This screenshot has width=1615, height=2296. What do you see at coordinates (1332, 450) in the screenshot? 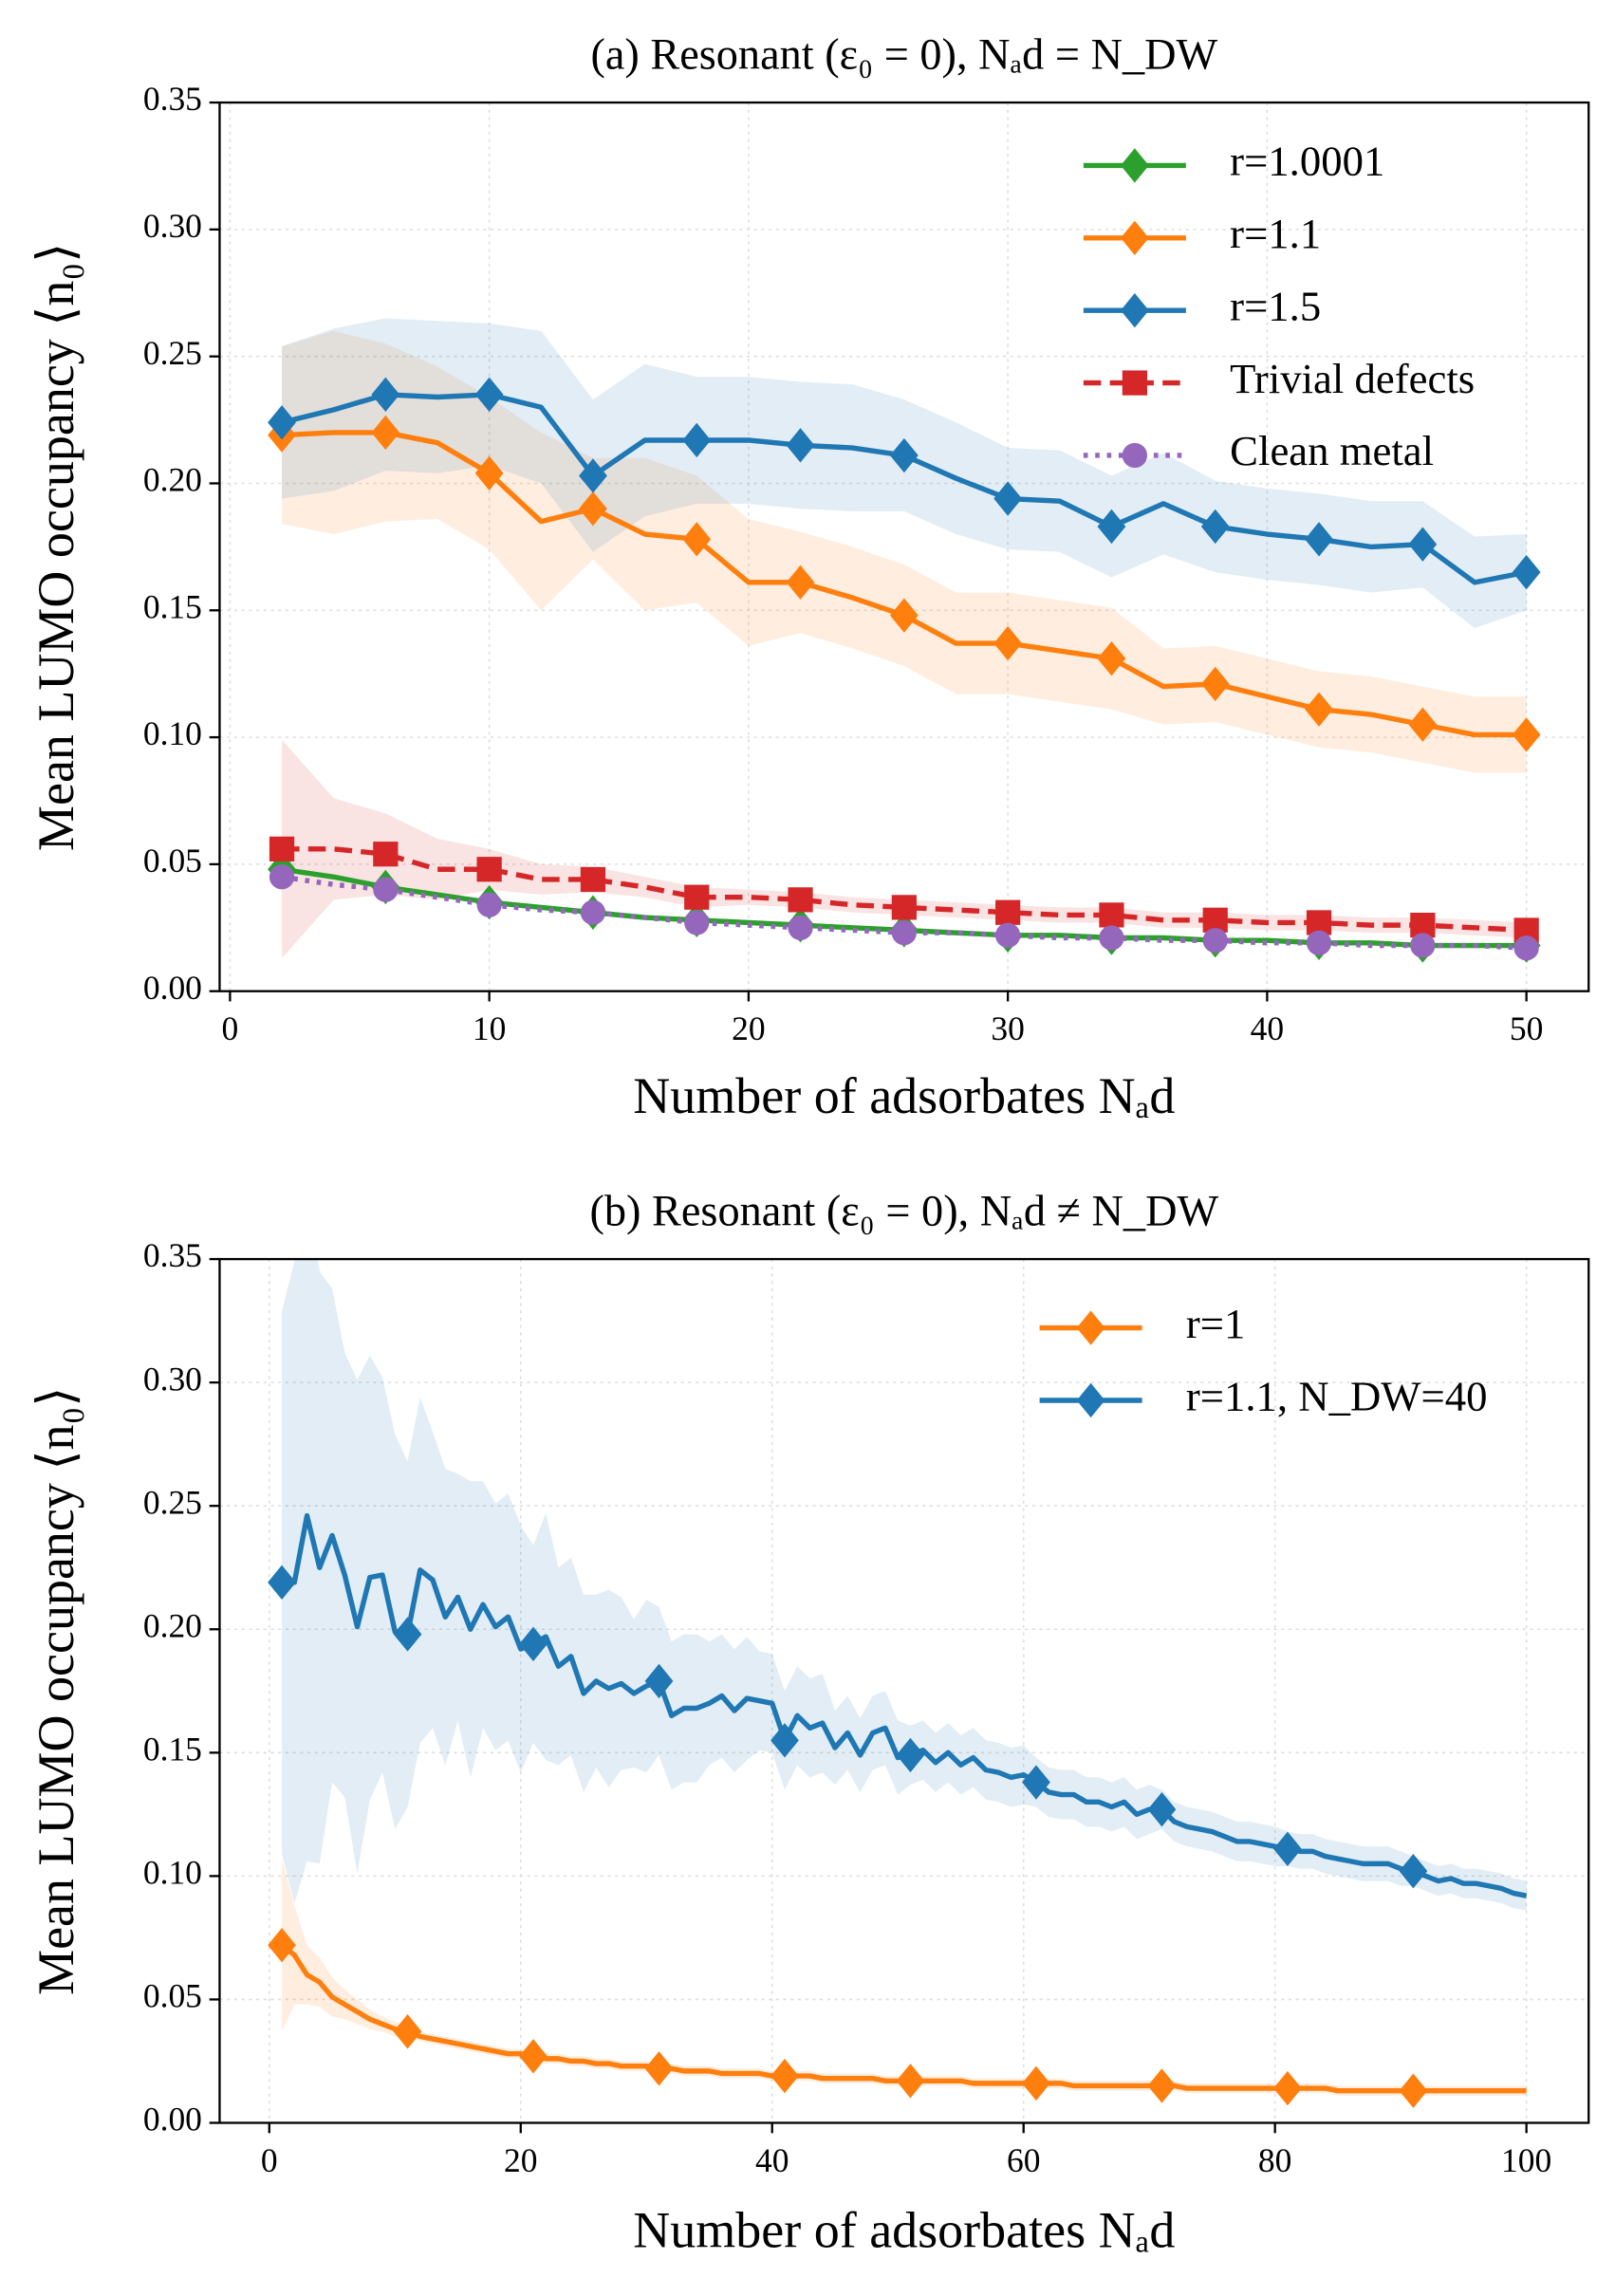
I see `legend-label: Clean metal` at bounding box center [1332, 450].